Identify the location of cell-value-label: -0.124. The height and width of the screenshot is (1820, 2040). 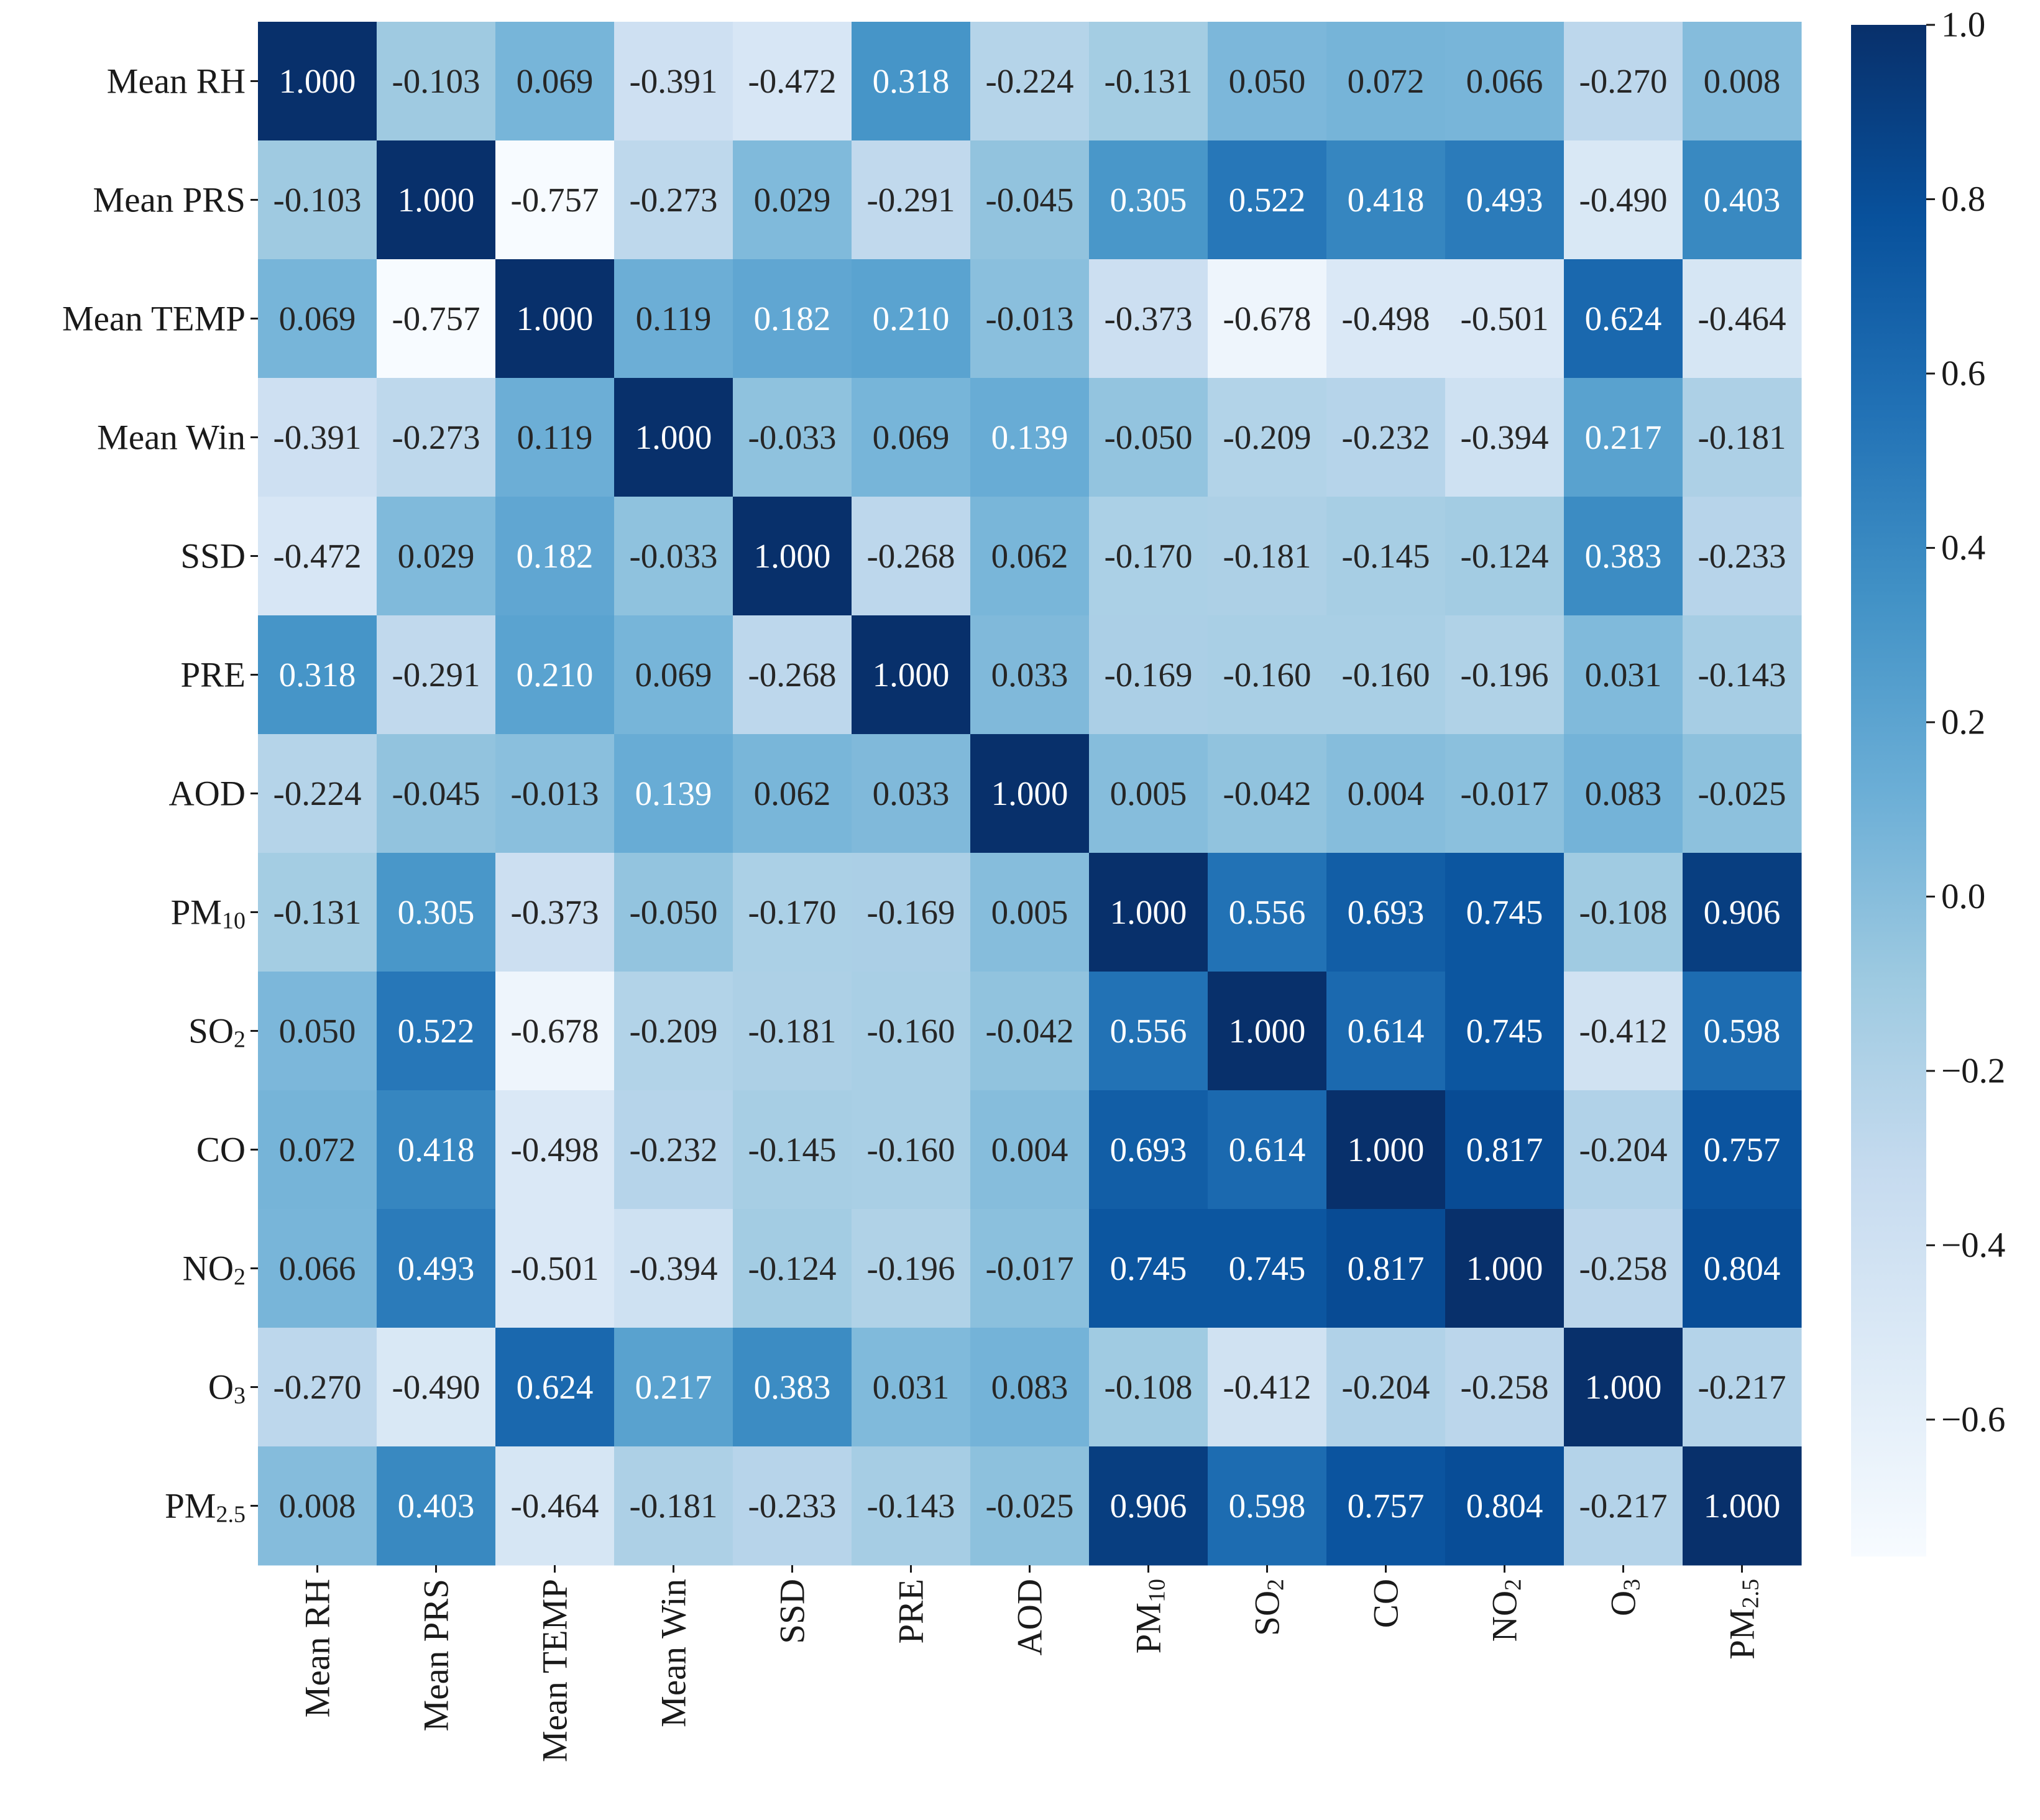
(1504, 556).